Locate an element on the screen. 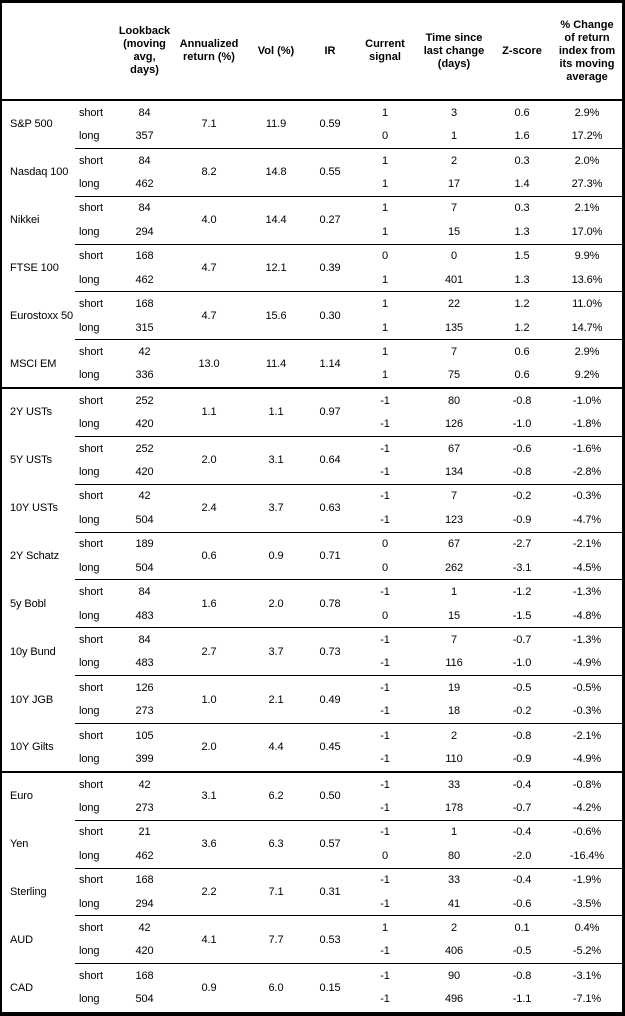  time-since-value: 19 is located at coordinates (454, 687).